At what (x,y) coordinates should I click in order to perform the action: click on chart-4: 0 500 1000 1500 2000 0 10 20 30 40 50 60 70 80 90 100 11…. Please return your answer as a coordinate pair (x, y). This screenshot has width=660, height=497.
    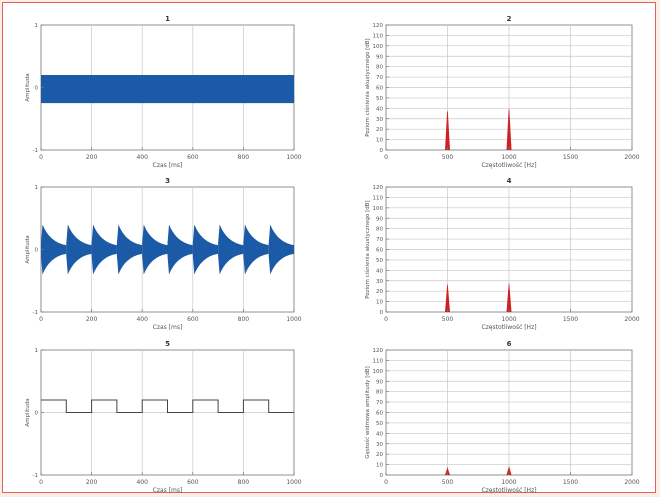
    Looking at the image, I should click on (502, 254).